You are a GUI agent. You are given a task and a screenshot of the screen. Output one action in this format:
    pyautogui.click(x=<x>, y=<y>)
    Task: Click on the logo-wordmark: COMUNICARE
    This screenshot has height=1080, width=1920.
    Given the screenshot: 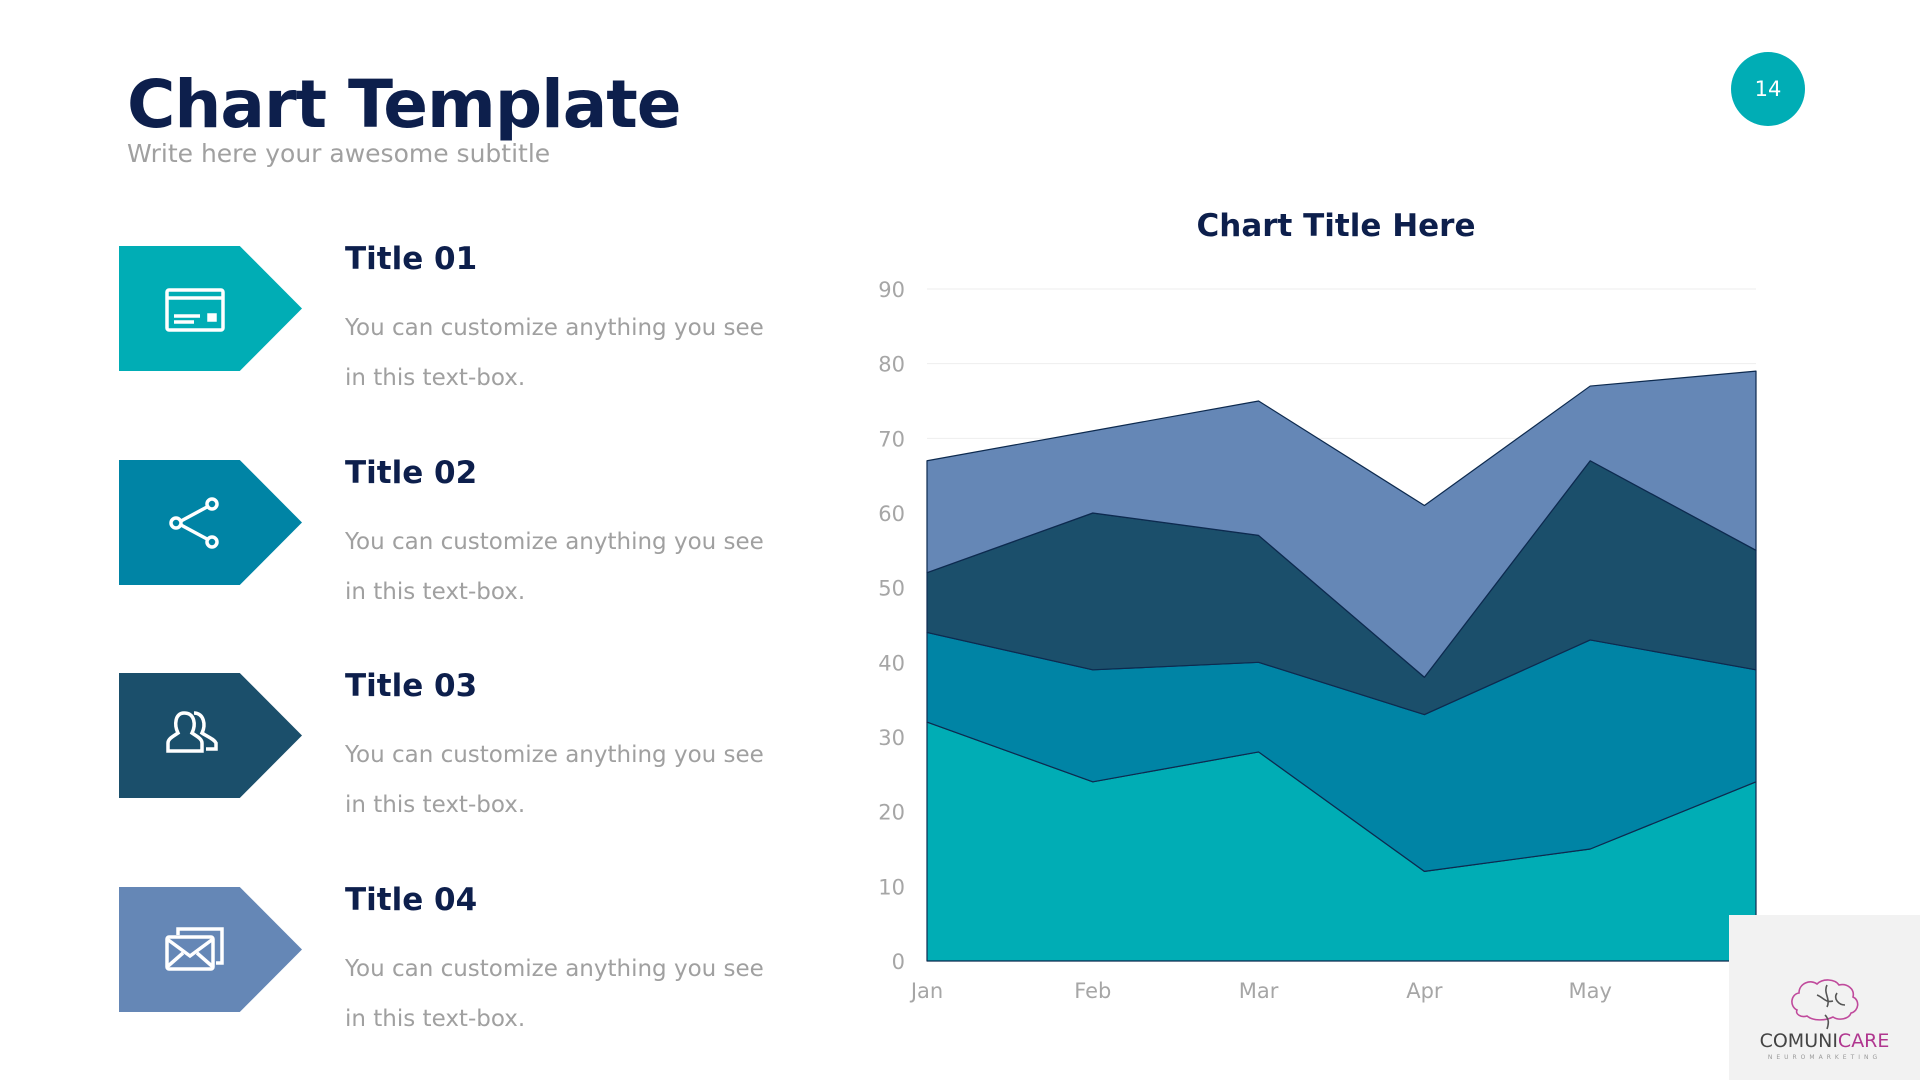 What is the action you would take?
    pyautogui.click(x=1824, y=1041)
    